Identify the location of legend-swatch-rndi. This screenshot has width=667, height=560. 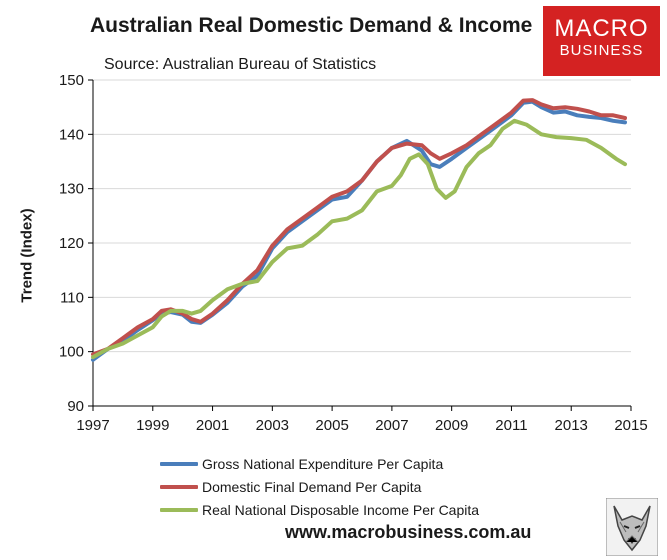
(179, 509).